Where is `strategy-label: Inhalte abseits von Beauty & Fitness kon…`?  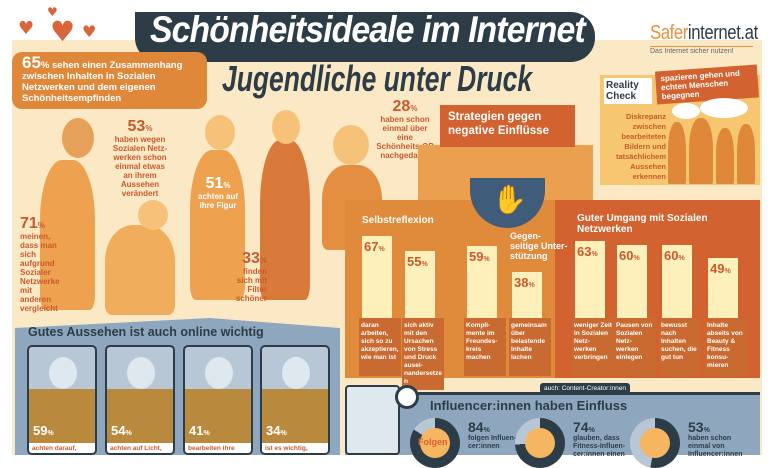
strategy-label: Inhalte abseits von Beauty & Fitness kon… is located at coordinates (726, 347).